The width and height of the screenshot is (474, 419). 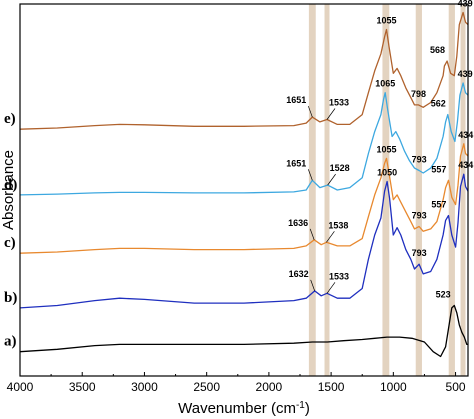 What do you see at coordinates (385, 84) in the screenshot?
I see `peak-label-d-1065: 1065` at bounding box center [385, 84].